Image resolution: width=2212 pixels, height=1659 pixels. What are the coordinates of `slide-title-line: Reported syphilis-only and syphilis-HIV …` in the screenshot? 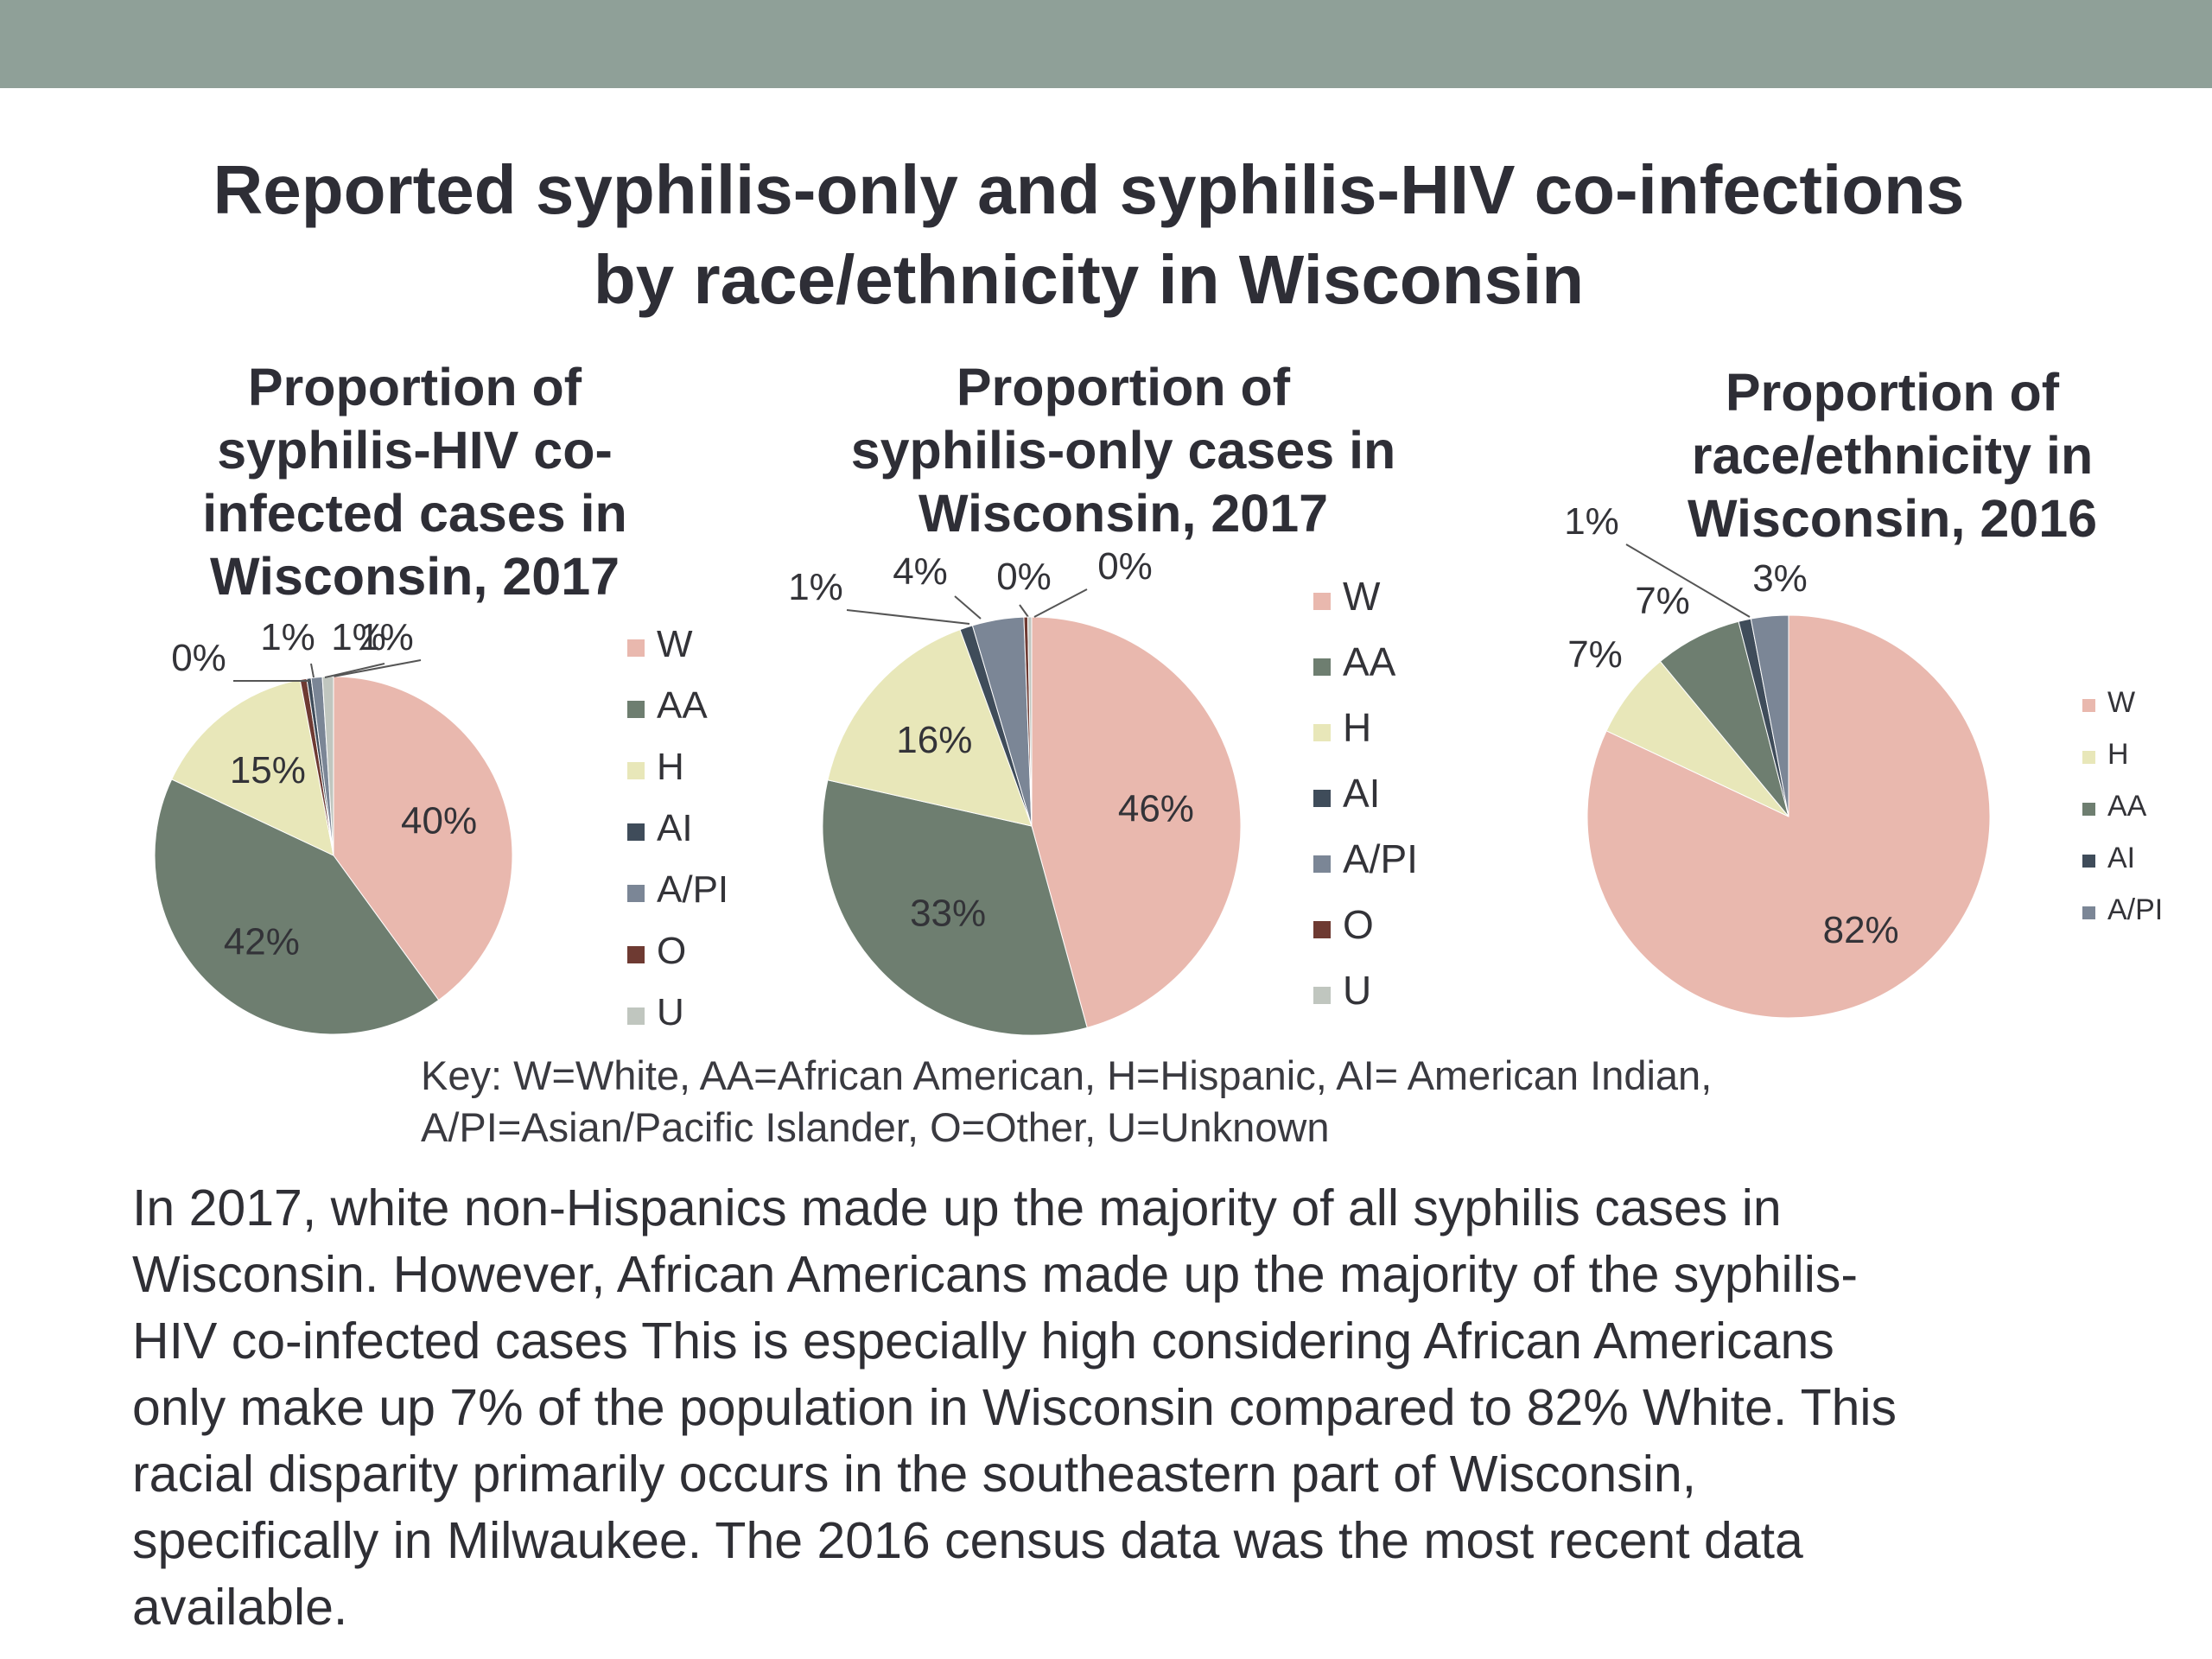 It's located at (1089, 189).